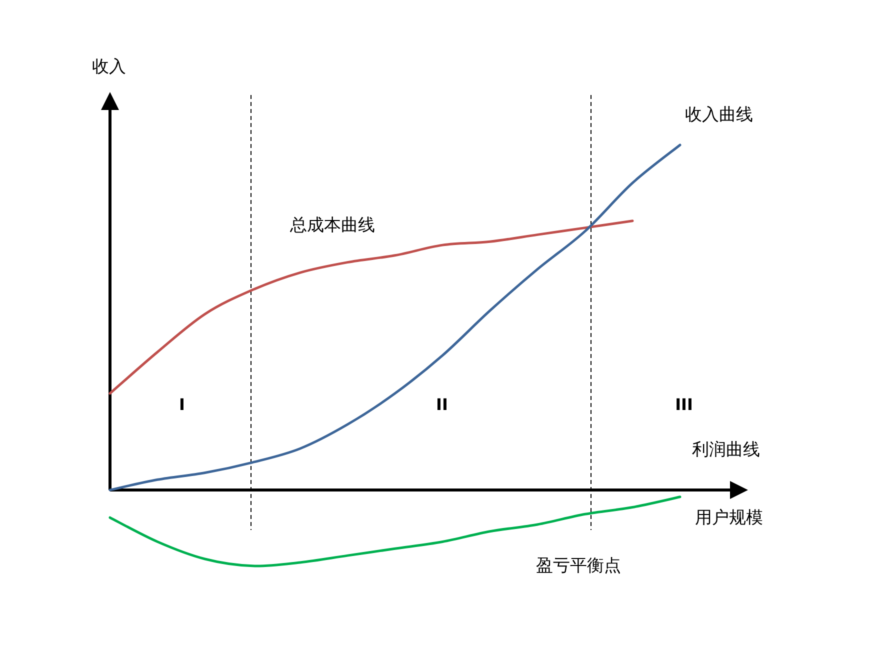  Describe the element at coordinates (332, 226) in the screenshot. I see `series-label: 总成本曲线` at that location.